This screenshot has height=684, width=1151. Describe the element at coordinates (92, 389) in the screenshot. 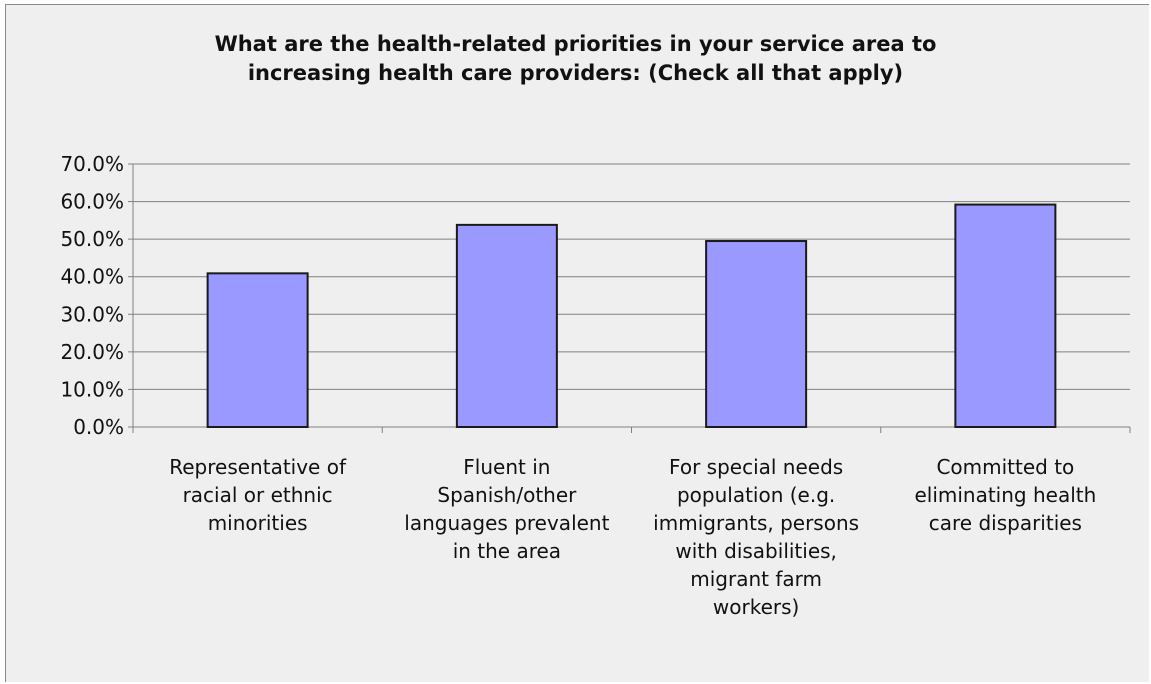

I see `y-tick-label: 10.0%` at that location.